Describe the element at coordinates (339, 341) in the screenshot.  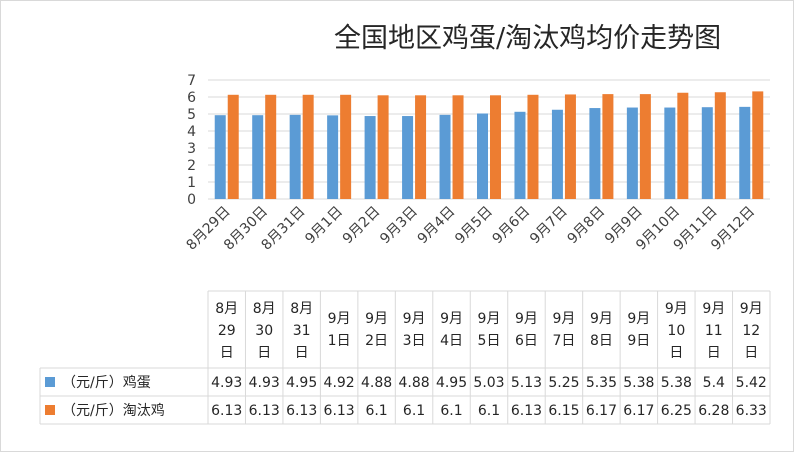
I see `table-header-cell: 1日` at that location.